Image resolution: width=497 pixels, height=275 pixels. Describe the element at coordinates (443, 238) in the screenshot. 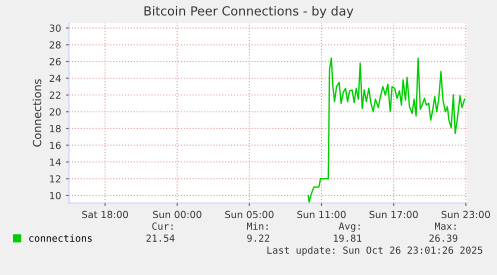

I see `text: 26.39` at that location.